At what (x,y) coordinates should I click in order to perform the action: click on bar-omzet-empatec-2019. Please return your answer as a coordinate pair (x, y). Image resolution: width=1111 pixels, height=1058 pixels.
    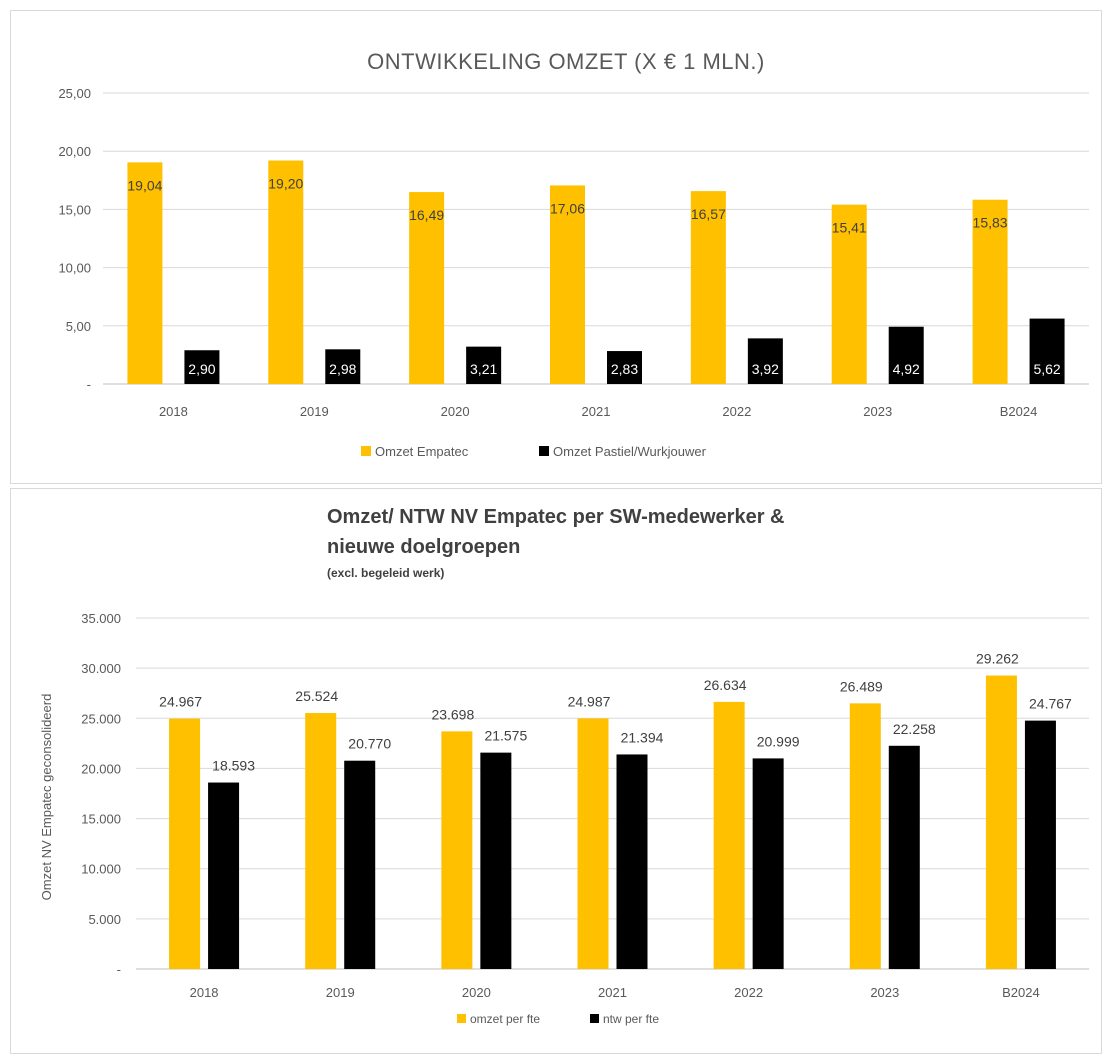
    Looking at the image, I should click on (286, 272).